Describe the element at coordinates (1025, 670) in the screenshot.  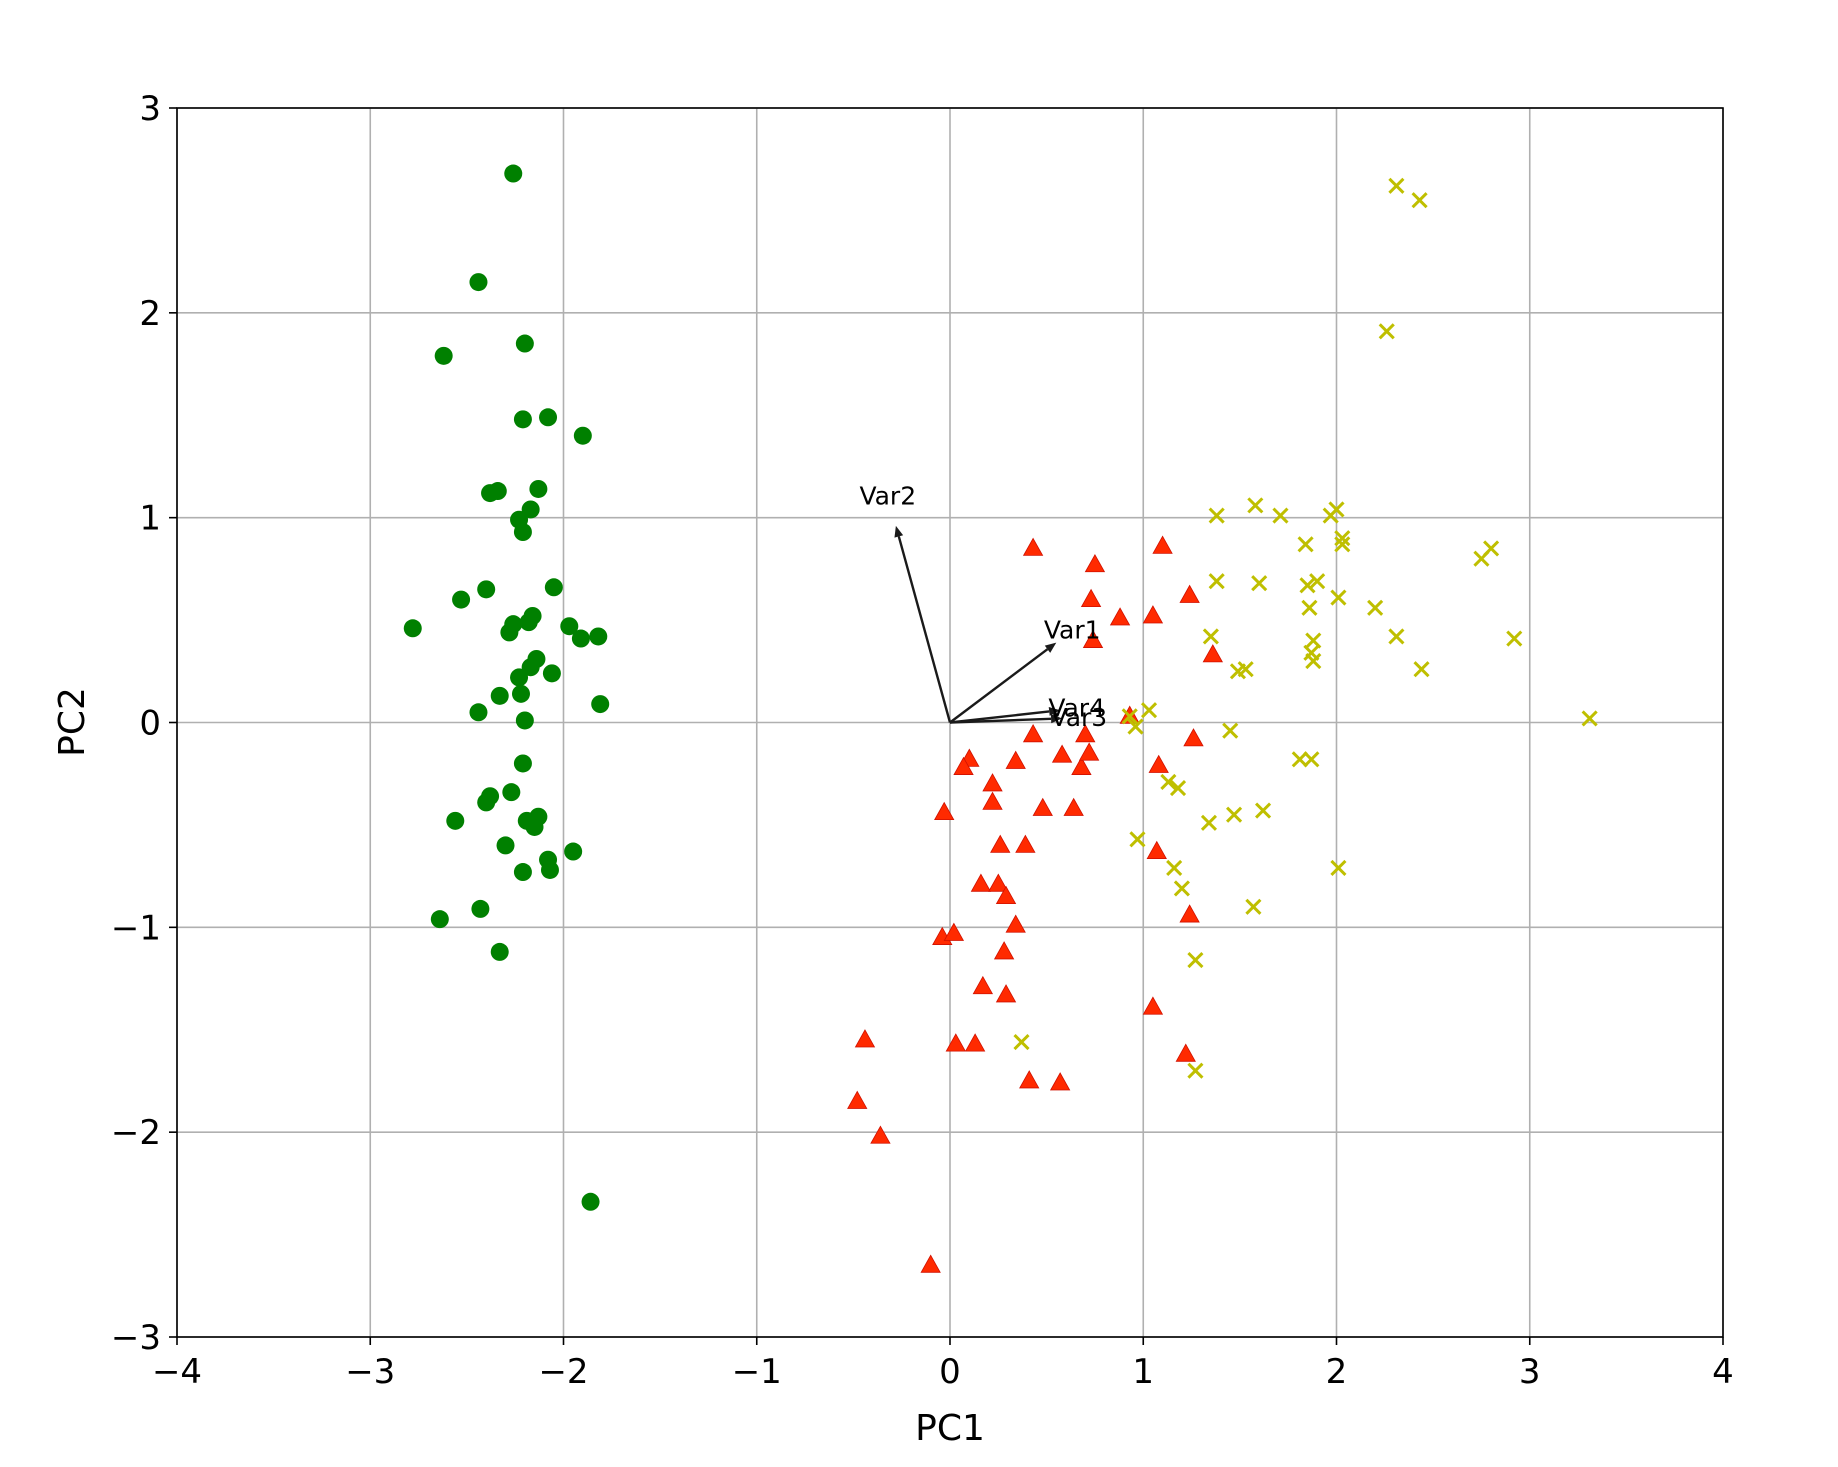
I see `loading-arrow: Var1` at that location.